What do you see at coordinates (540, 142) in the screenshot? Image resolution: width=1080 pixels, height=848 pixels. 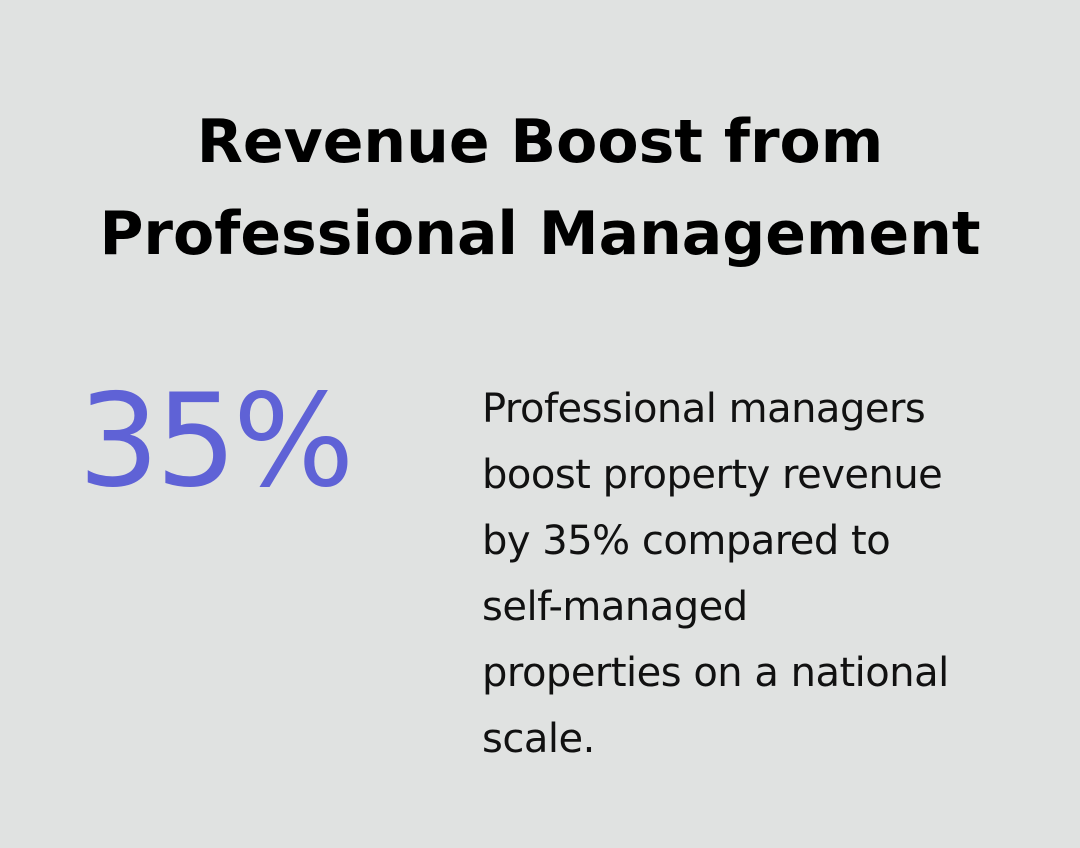 I see `title-line-1: Revenue Boost from` at bounding box center [540, 142].